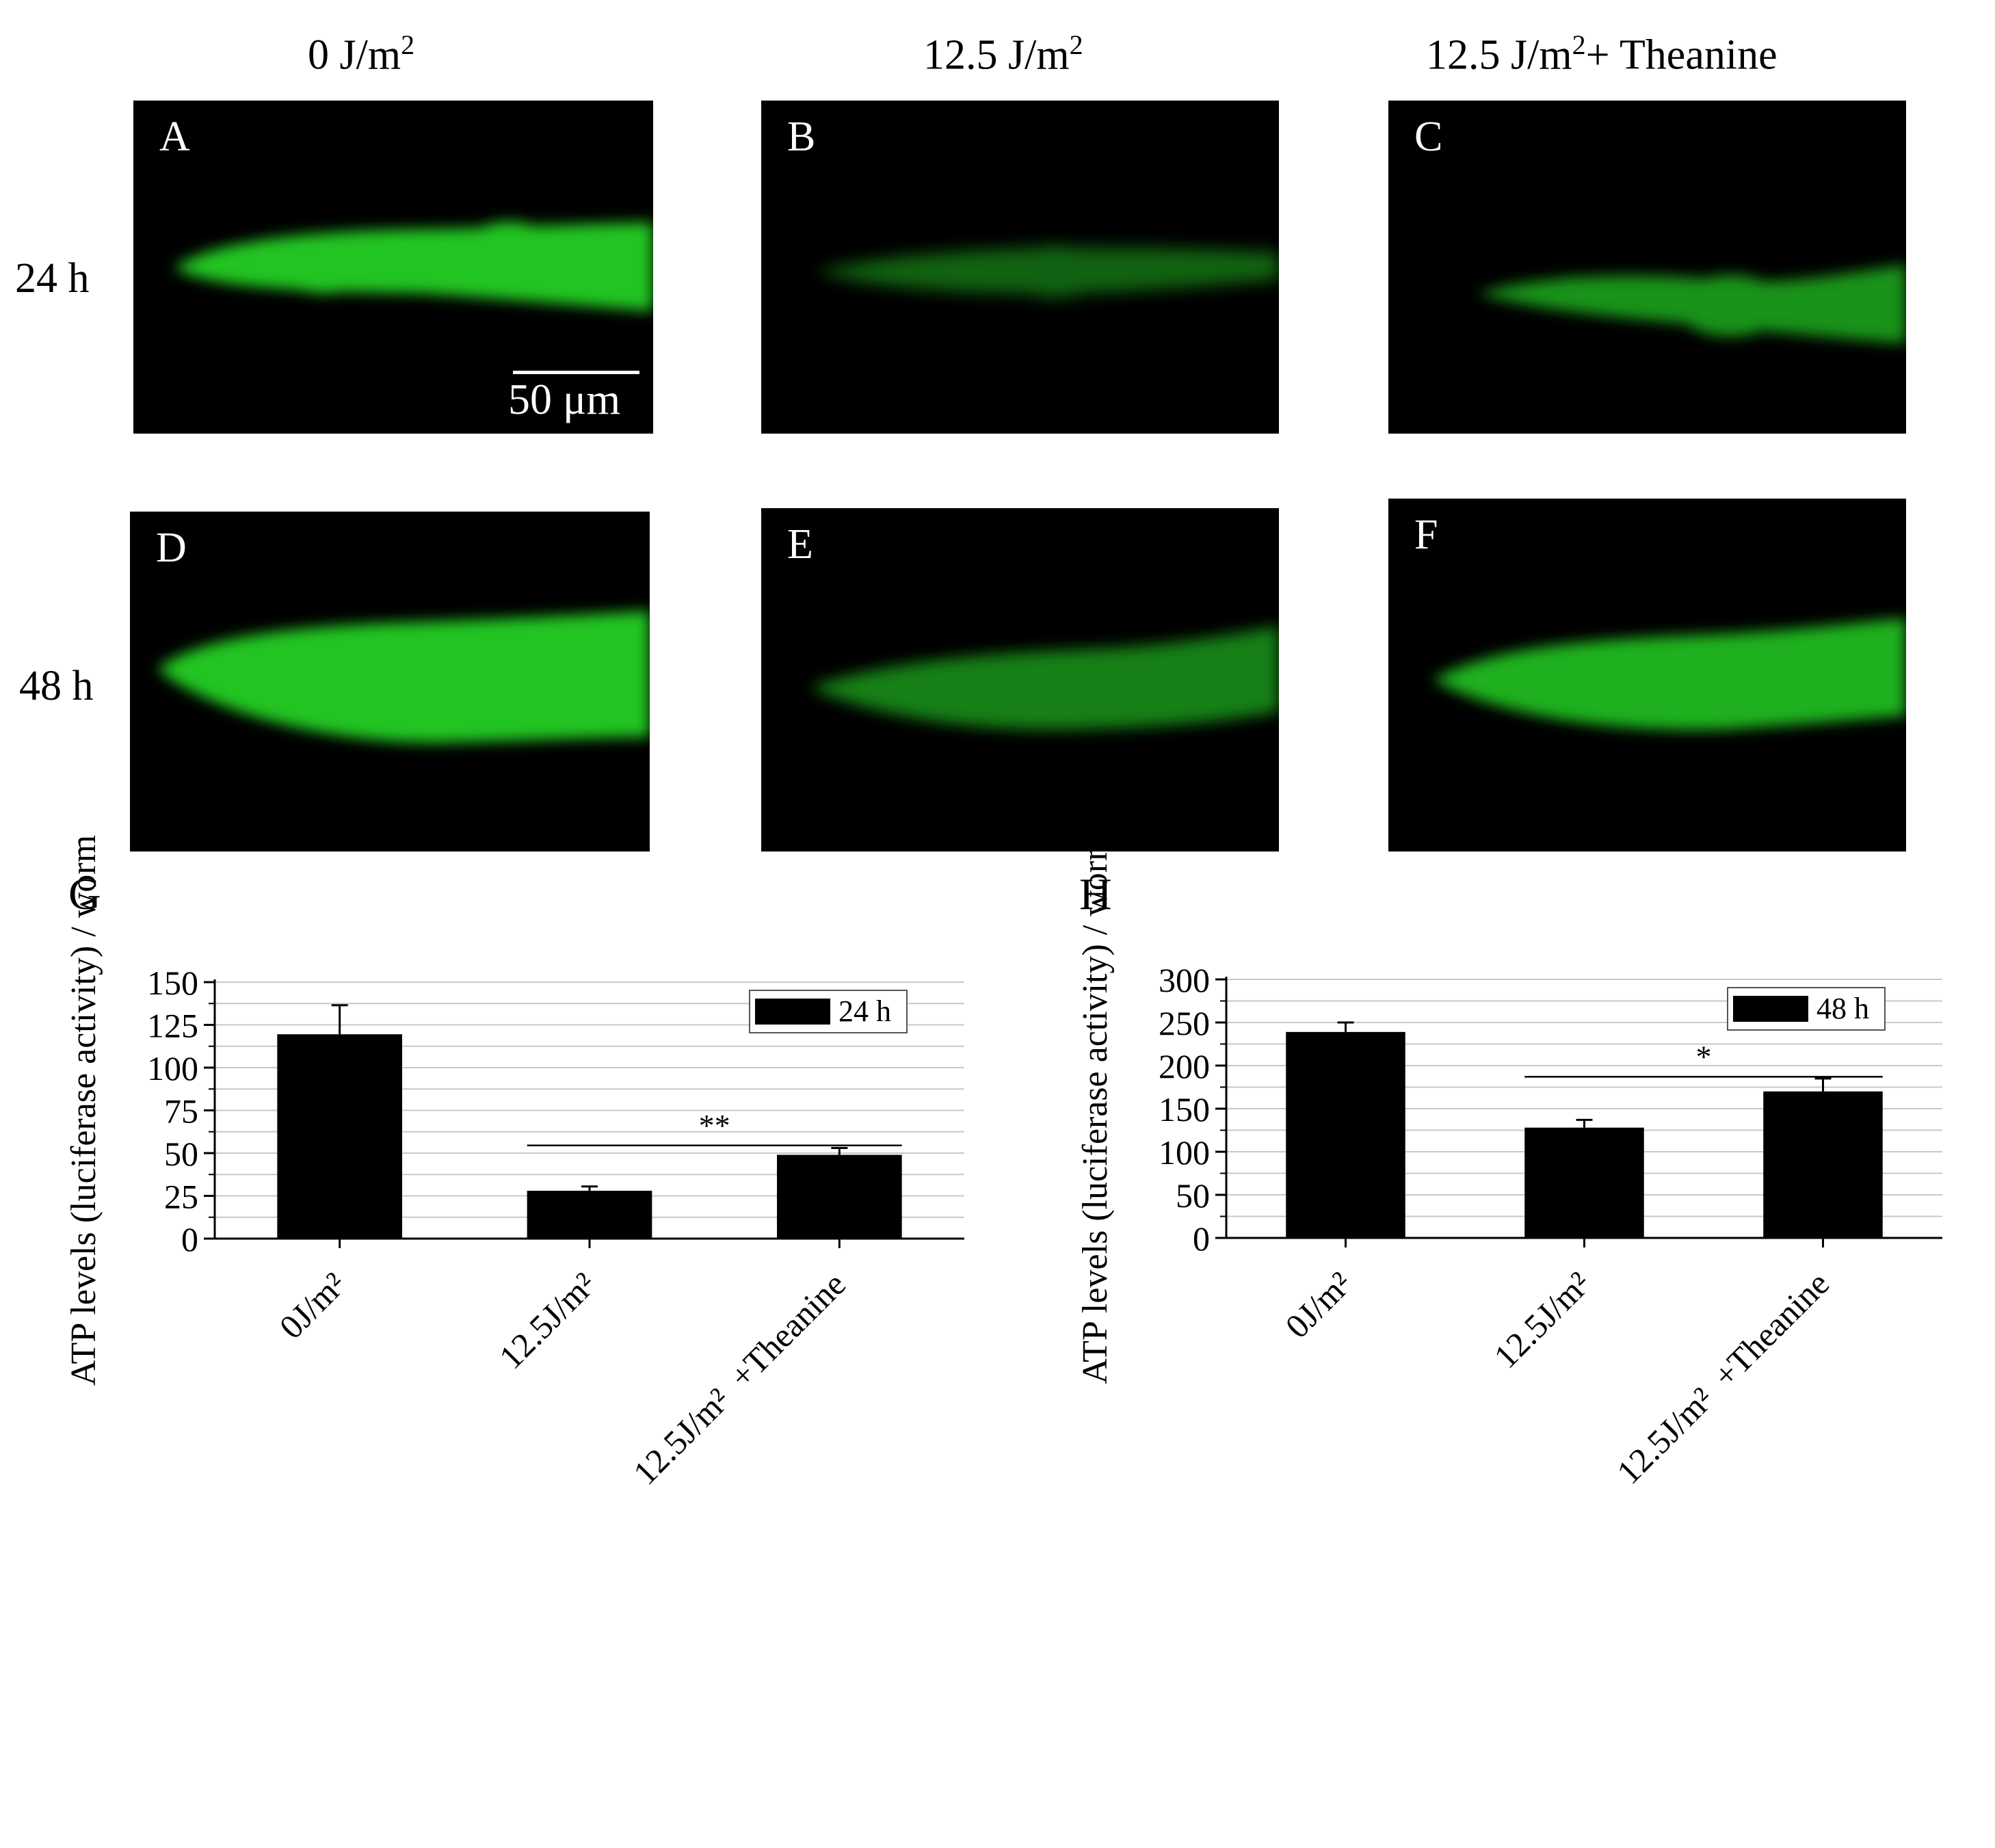 This screenshot has width=1995, height=1848. Describe the element at coordinates (1095, 894) in the screenshot. I see `chart-label-h: H` at that location.